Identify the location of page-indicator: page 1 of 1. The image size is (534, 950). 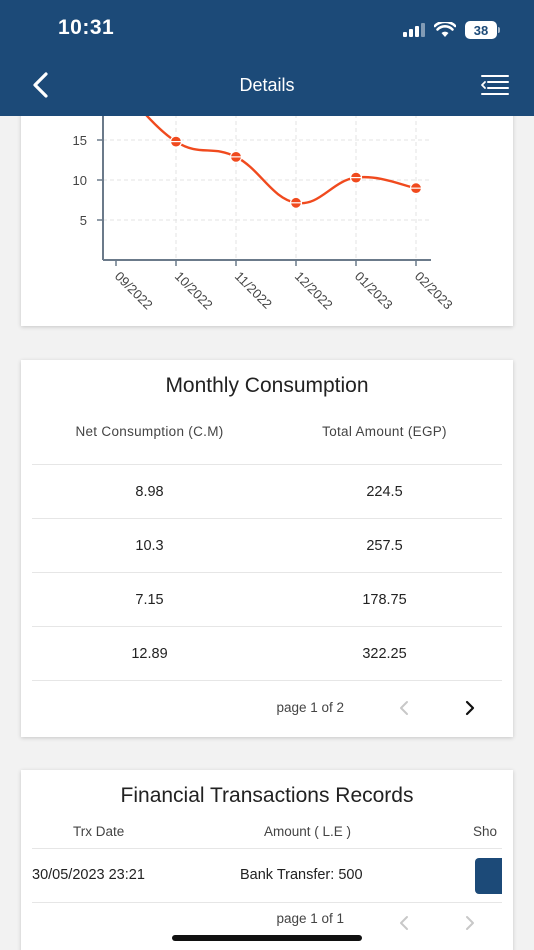
(310, 918).